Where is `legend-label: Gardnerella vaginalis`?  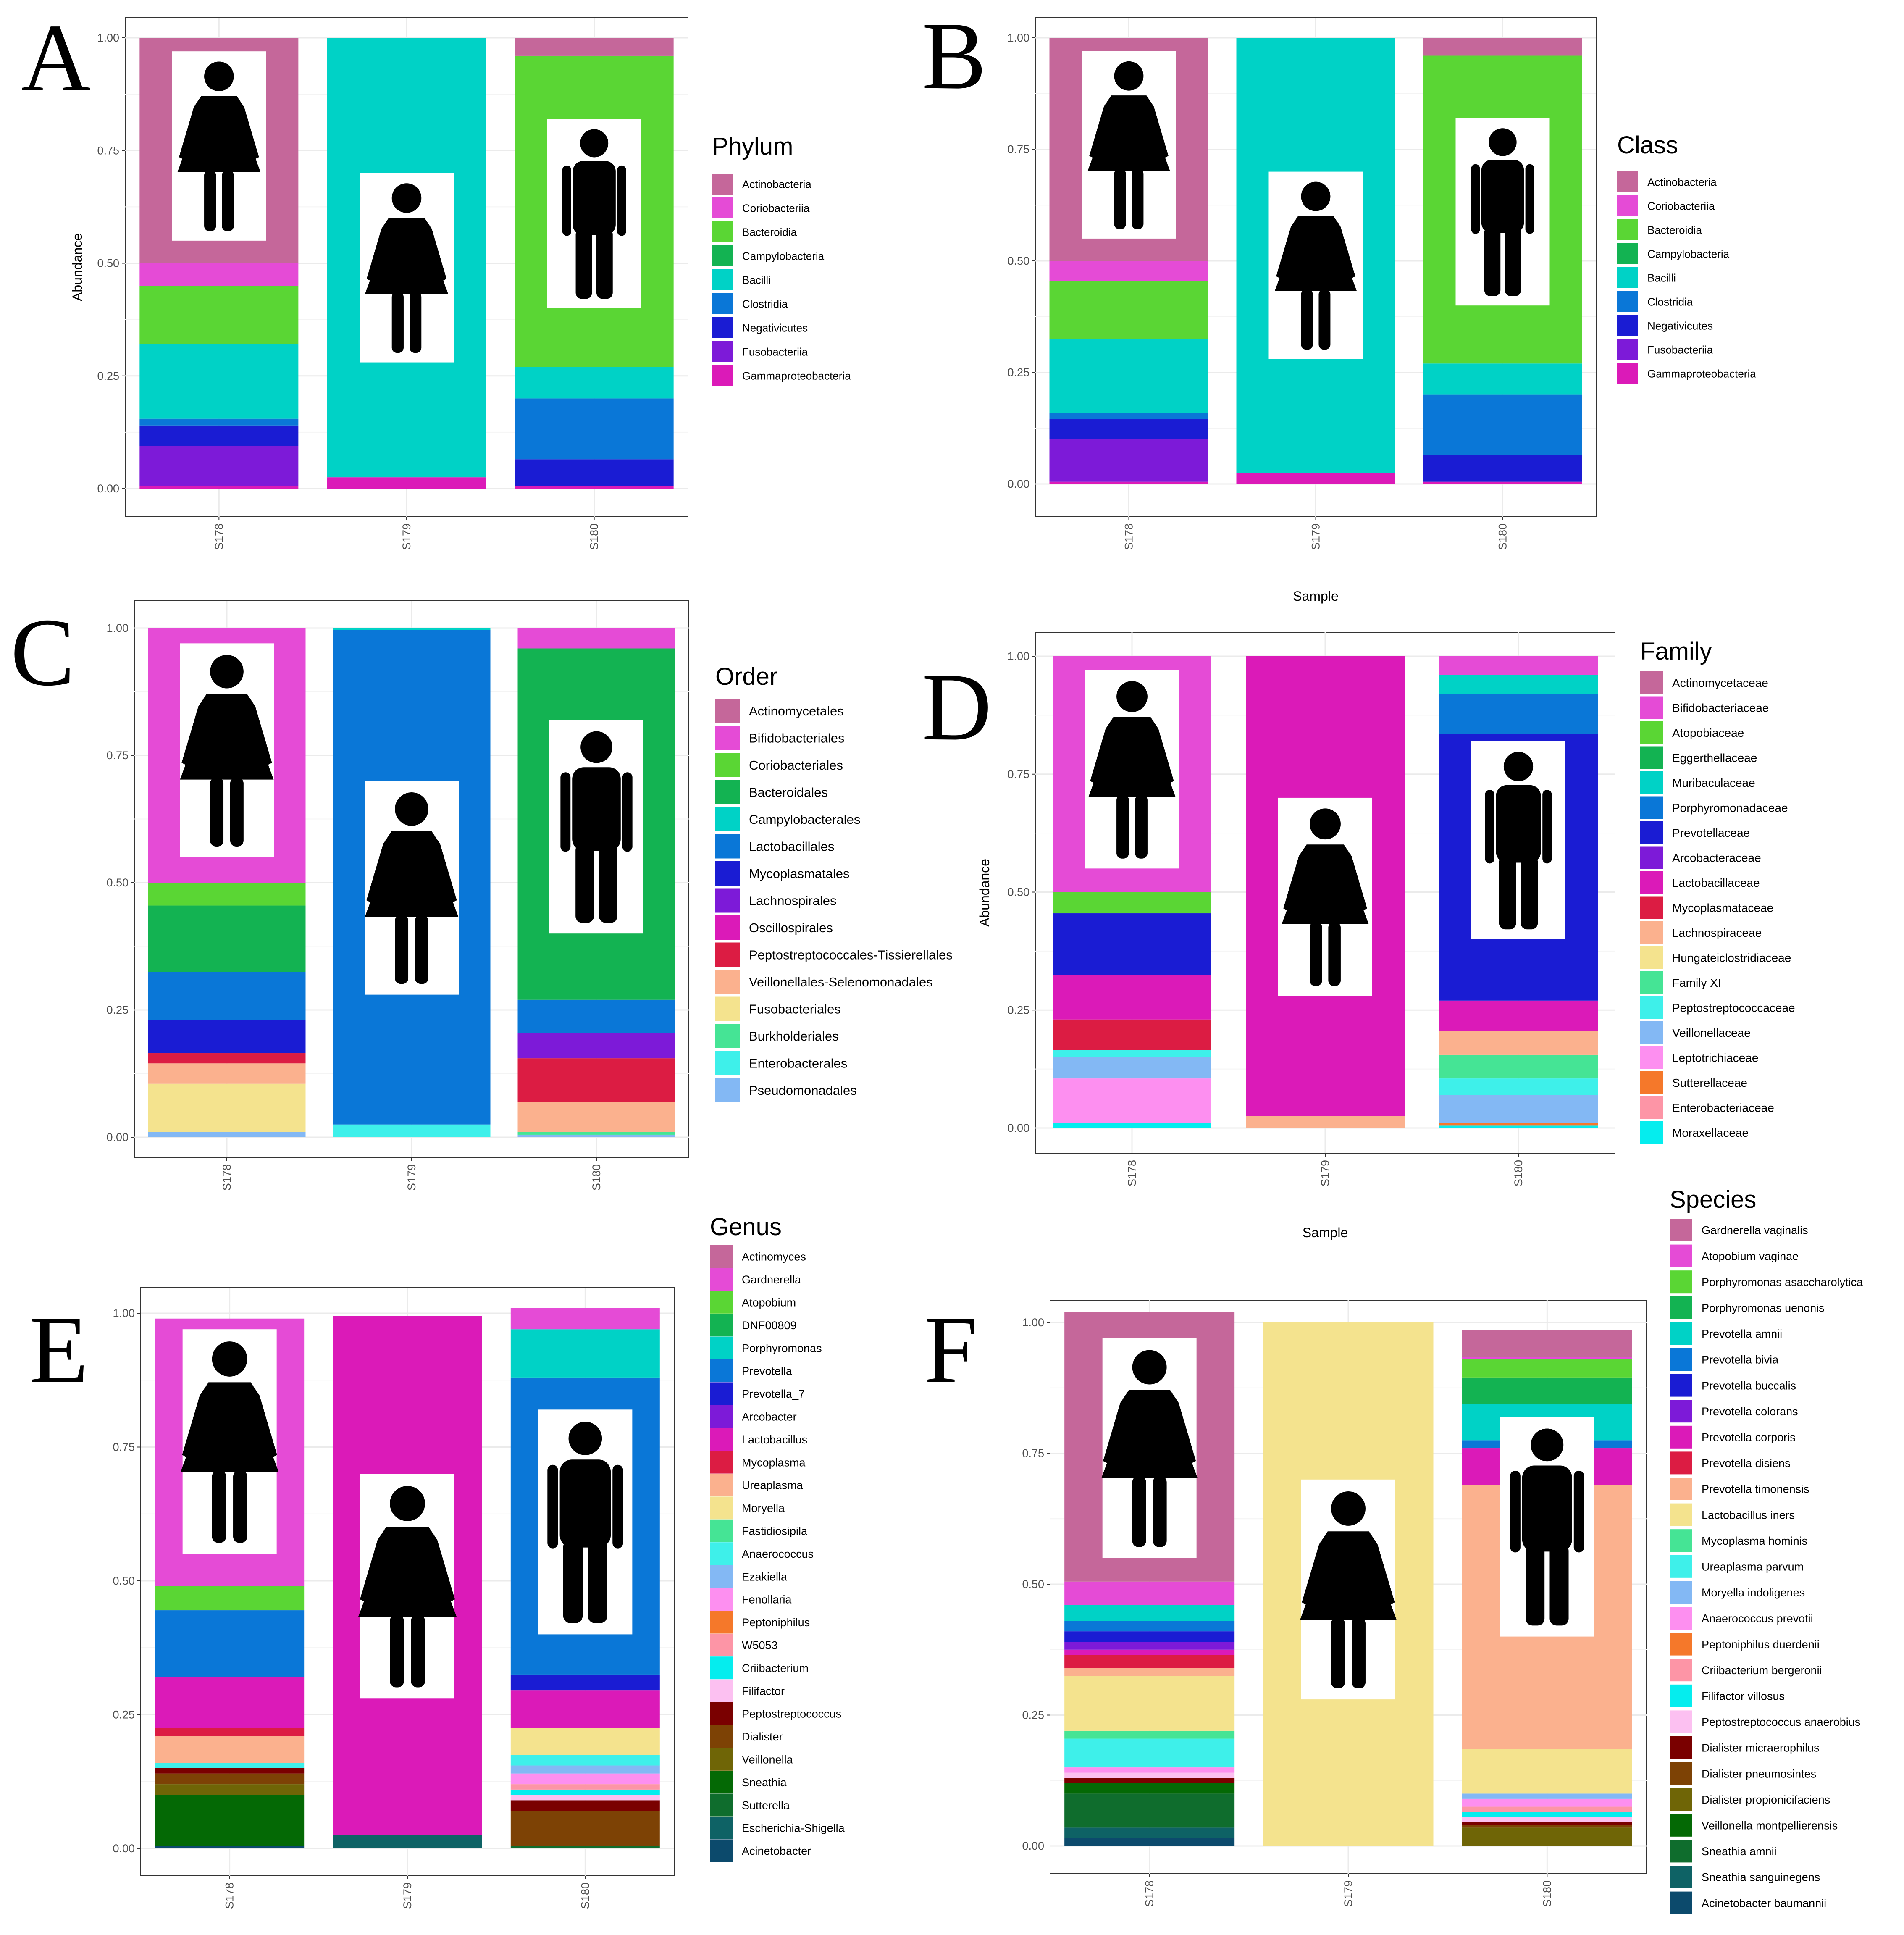 legend-label: Gardnerella vaginalis is located at coordinates (1755, 1230).